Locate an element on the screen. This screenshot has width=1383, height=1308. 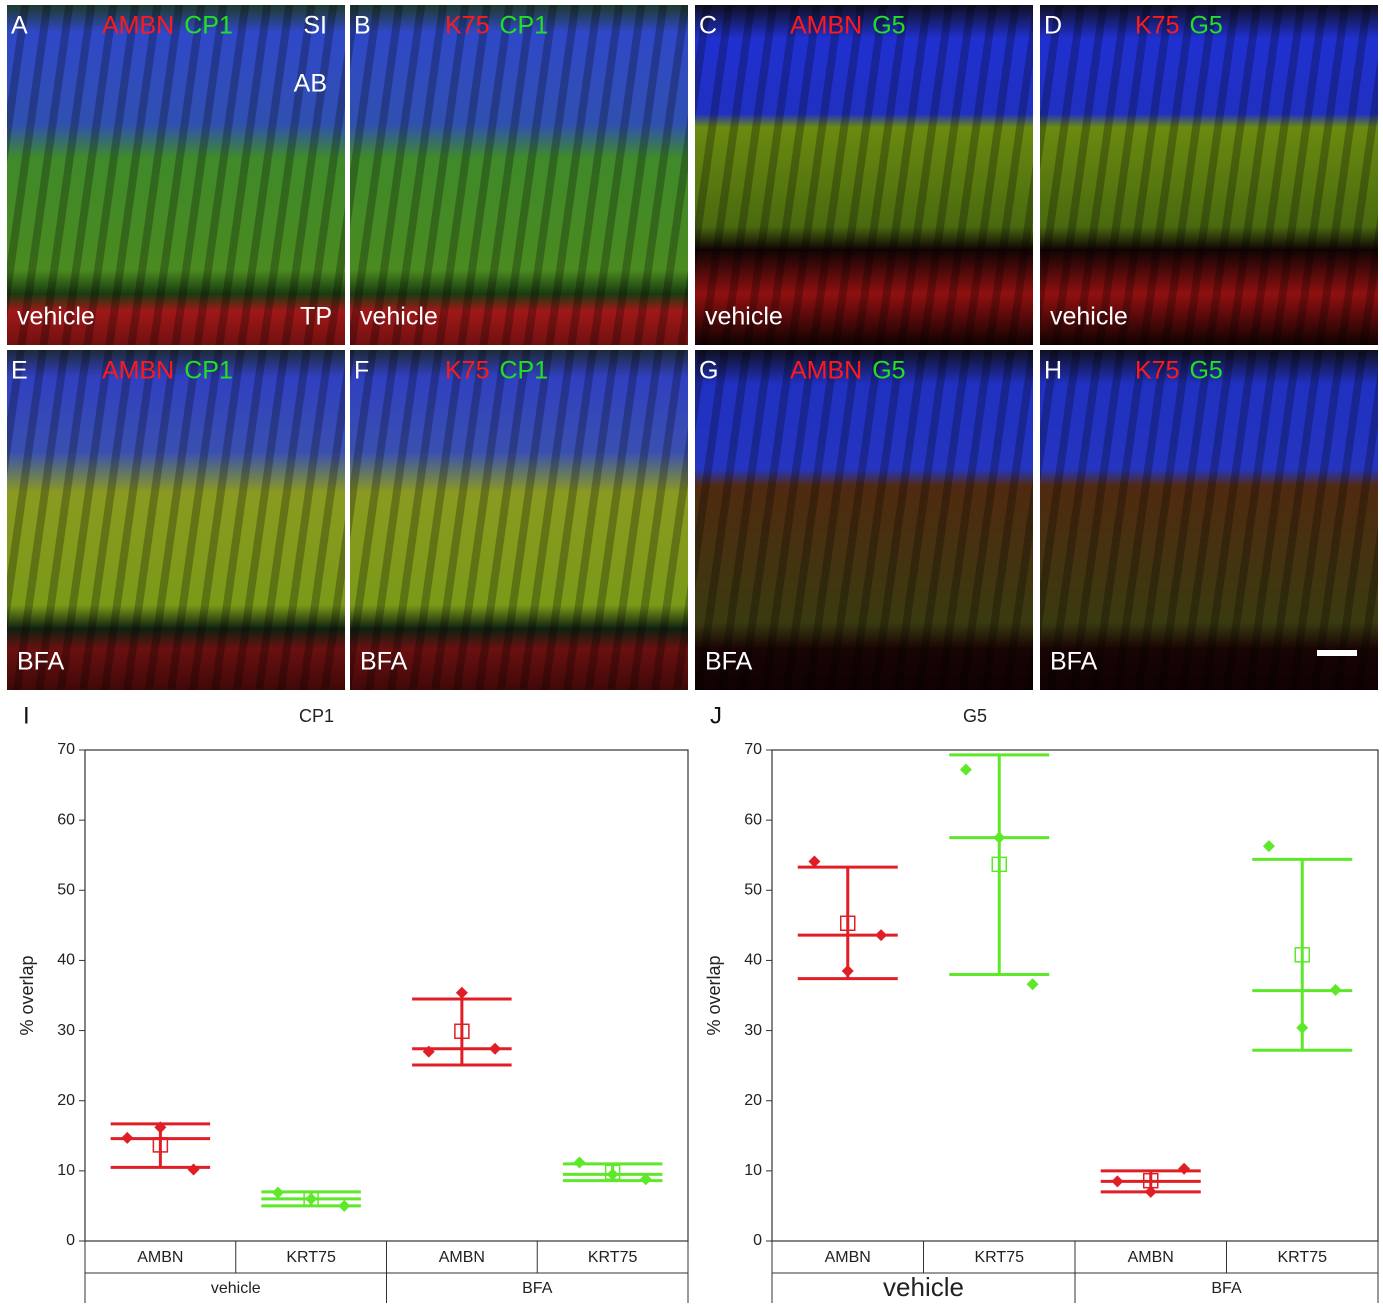
panel-letter: F is located at coordinates (361, 371).